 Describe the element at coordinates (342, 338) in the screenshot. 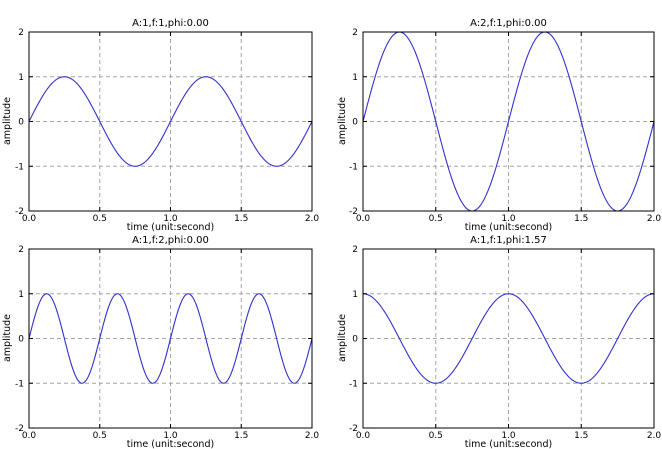

I see `subplot-3-yaxis-label: amplitude` at that location.